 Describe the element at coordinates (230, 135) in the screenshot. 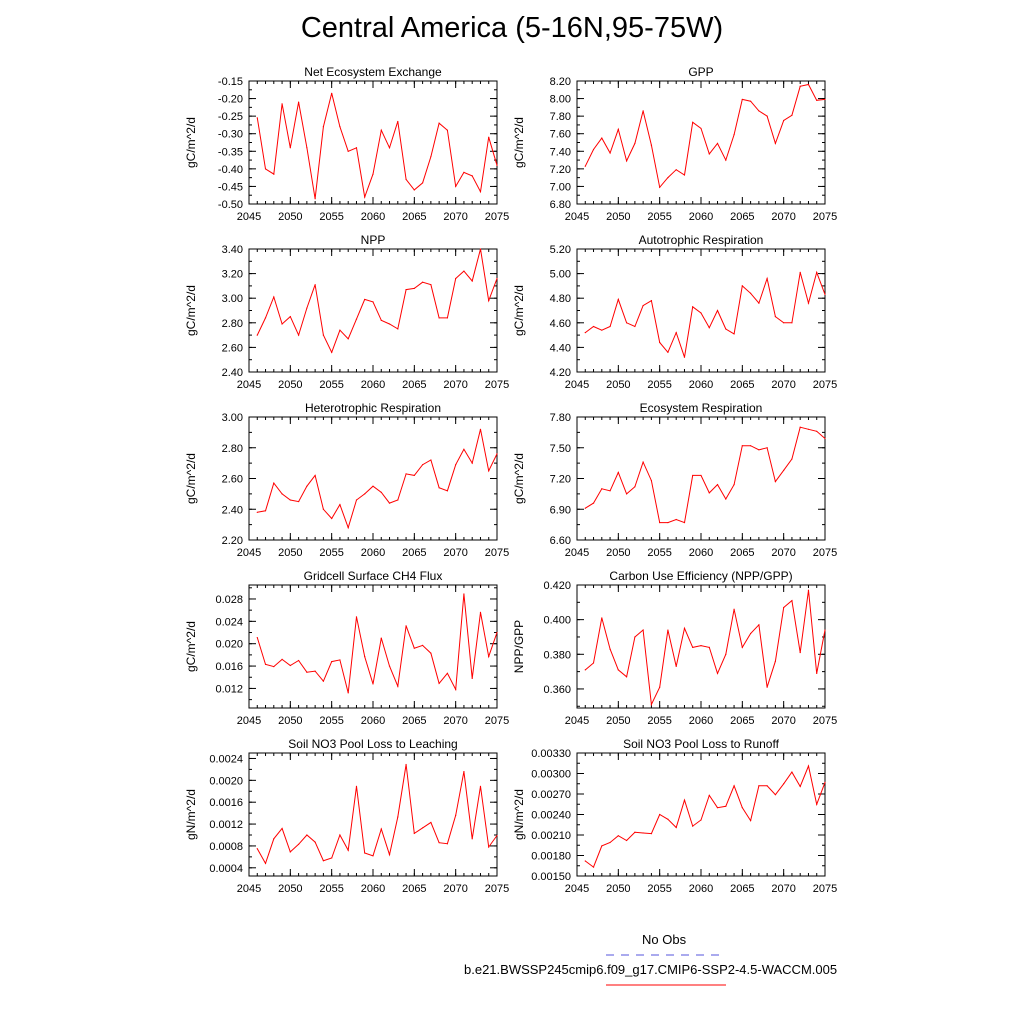

I see `y-tick-label: -0.30` at that location.